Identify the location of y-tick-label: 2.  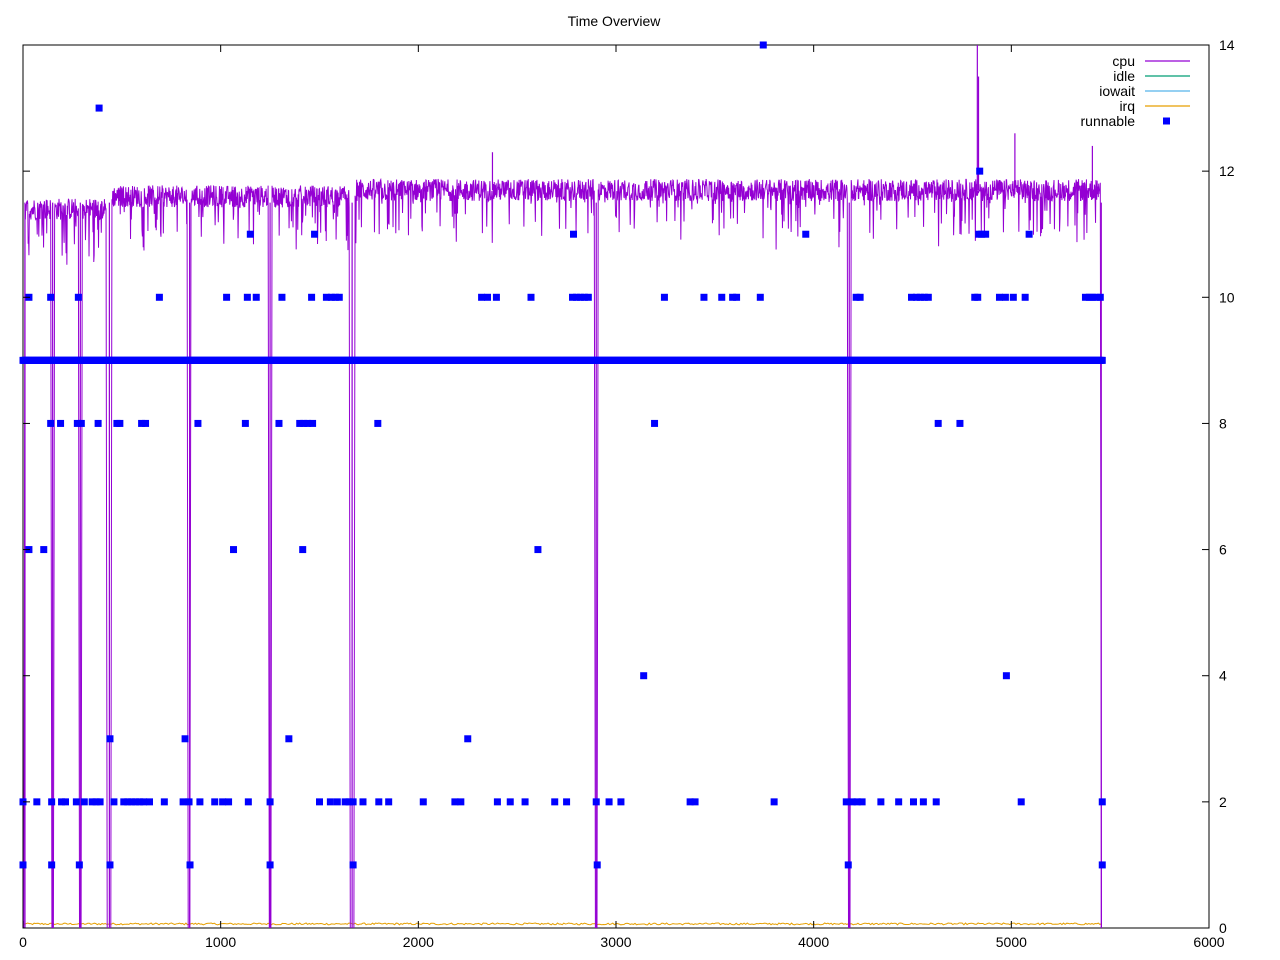
(1223, 802).